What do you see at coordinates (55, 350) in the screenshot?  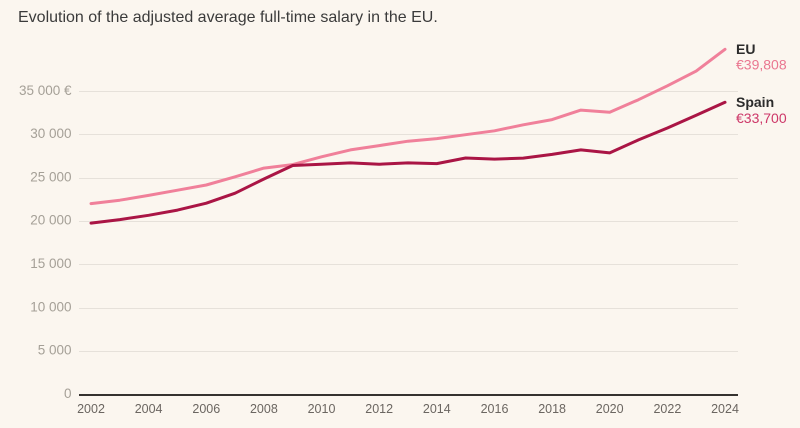 I see `svg-text: 5 000` at bounding box center [55, 350].